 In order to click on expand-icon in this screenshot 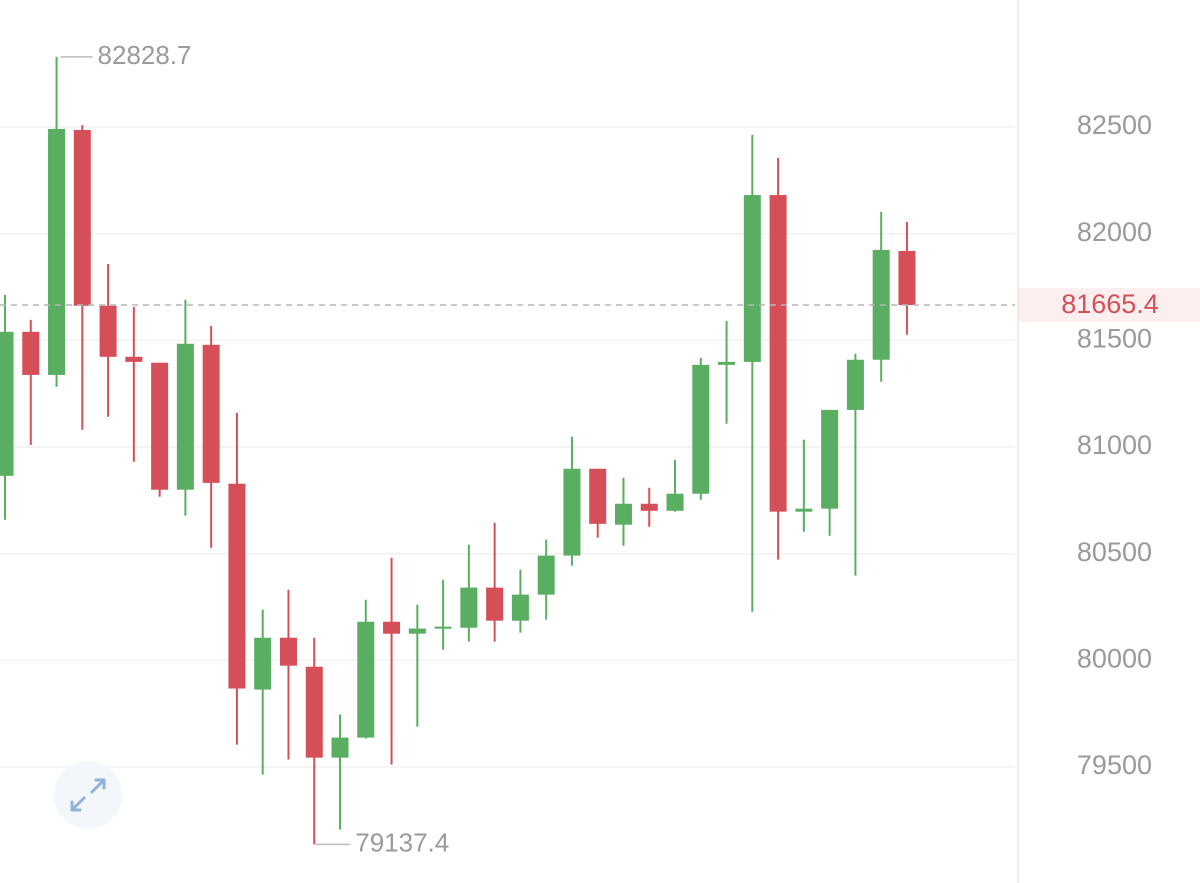, I will do `click(88, 795)`.